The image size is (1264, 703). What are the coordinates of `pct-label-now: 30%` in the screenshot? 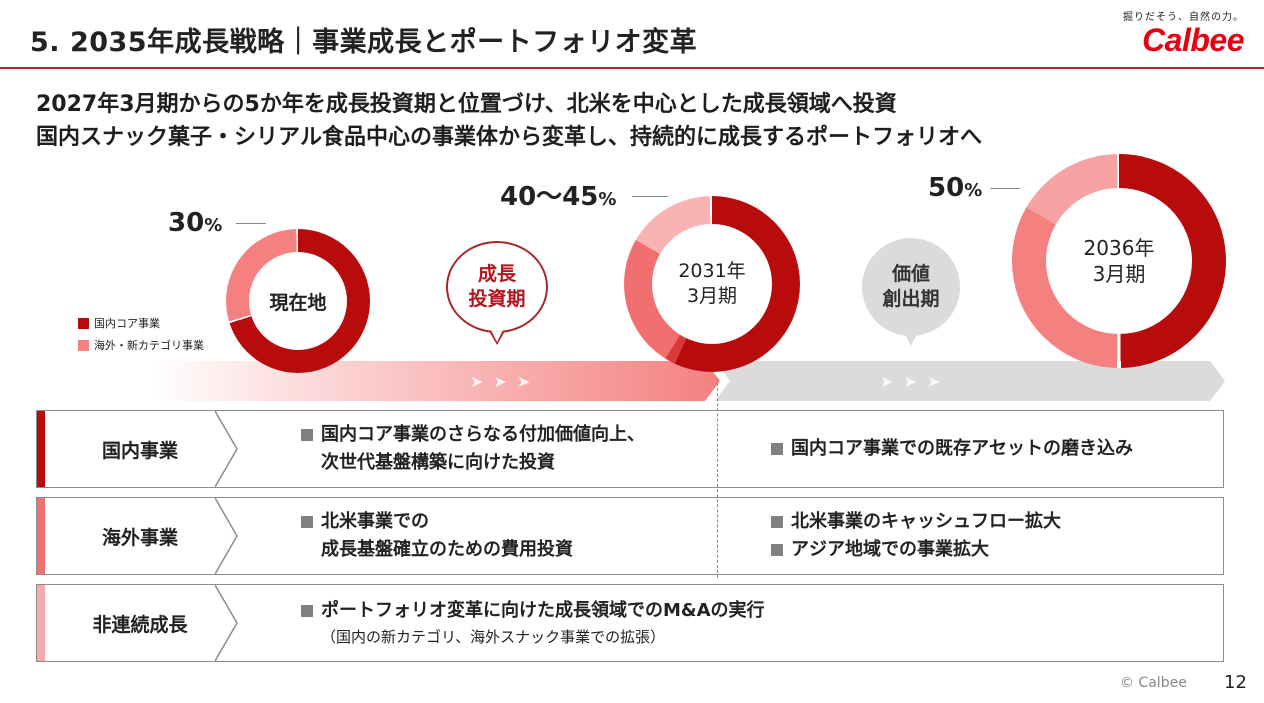 It's located at (195, 223).